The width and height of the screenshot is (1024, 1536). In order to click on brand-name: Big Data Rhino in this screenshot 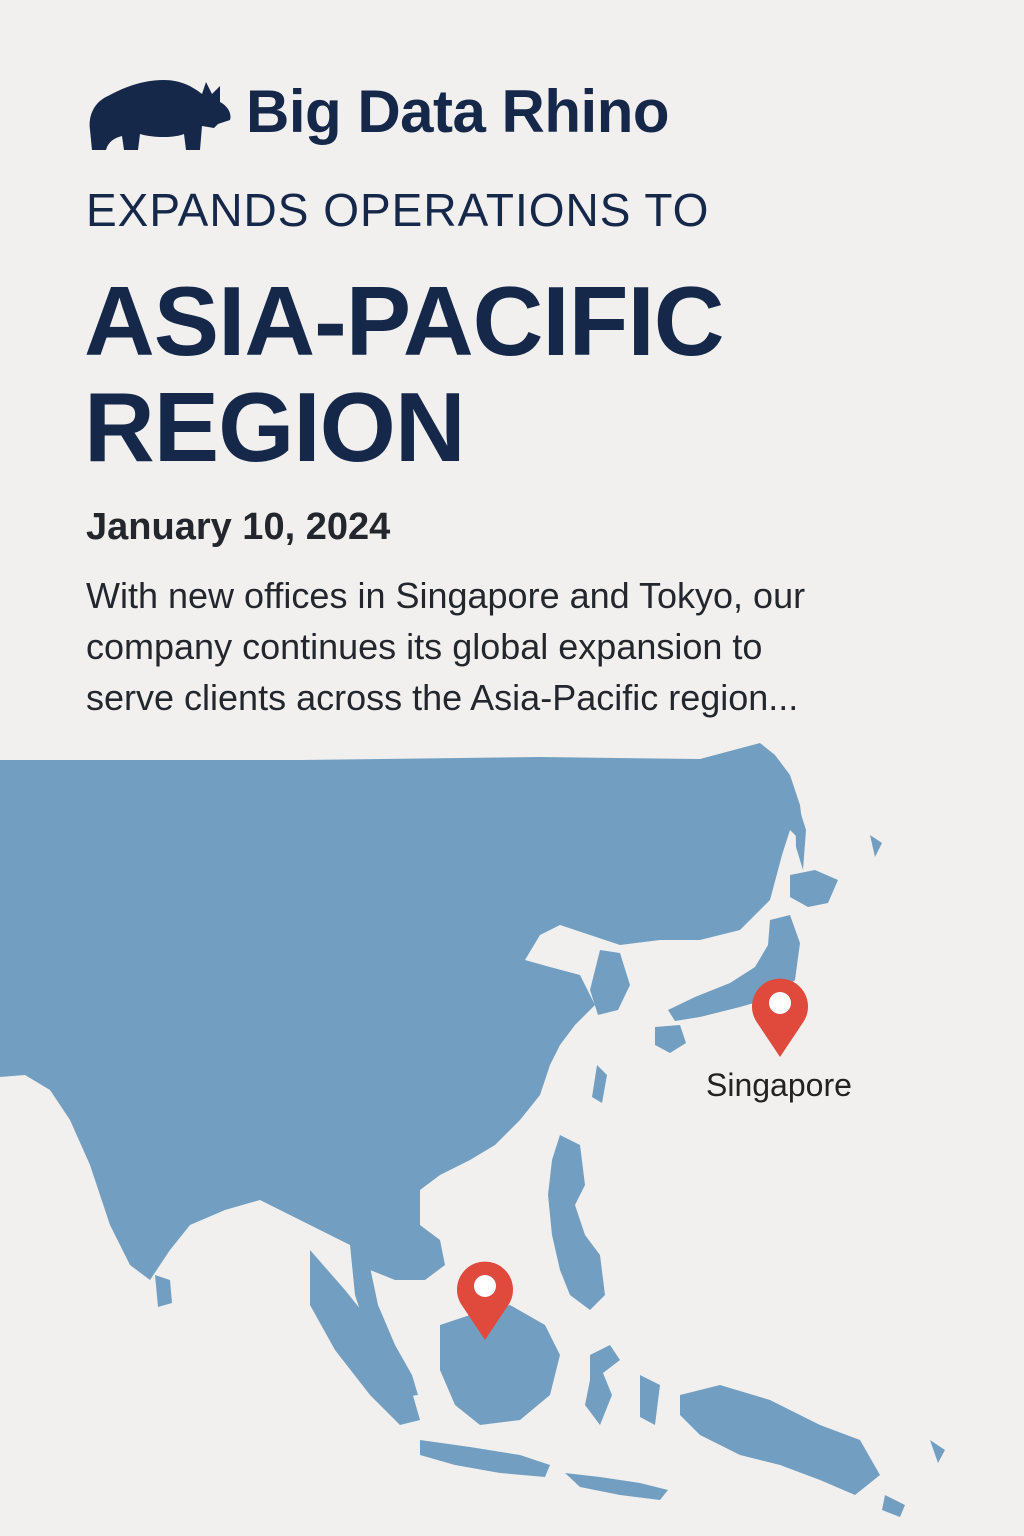, I will do `click(458, 111)`.